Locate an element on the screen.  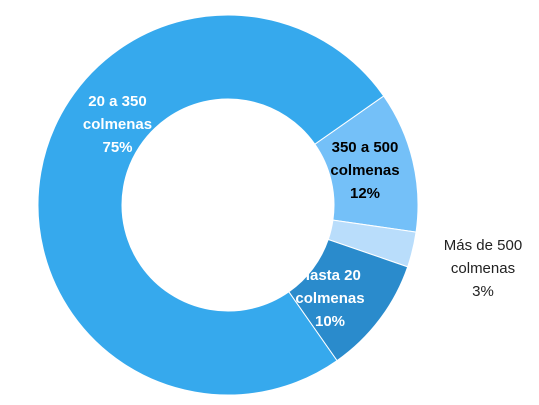
category-label: Más de 500 colmenas is located at coordinates (483, 257).